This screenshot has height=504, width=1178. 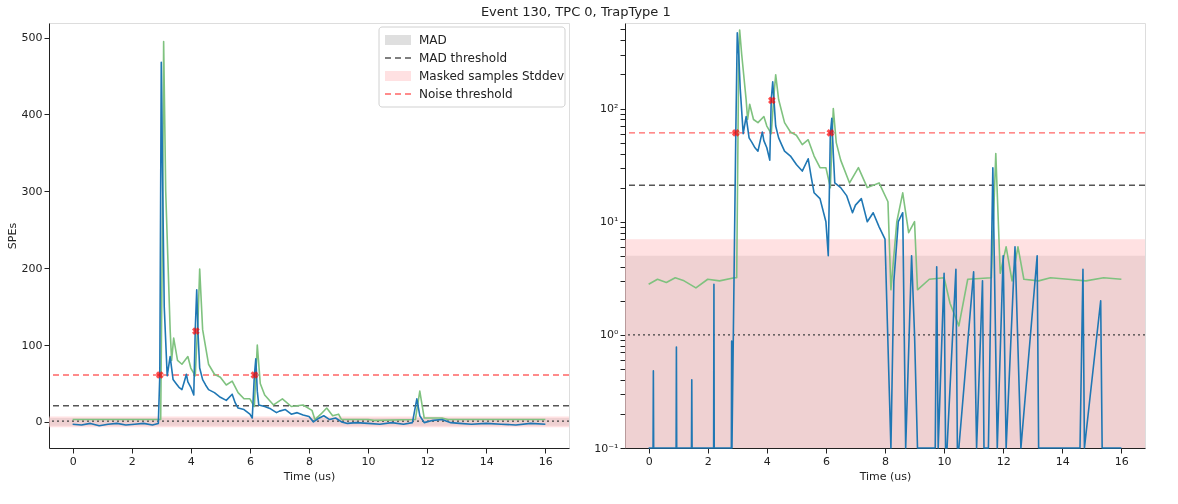 What do you see at coordinates (466, 94) in the screenshot?
I see `legend-label: Noise threshold` at bounding box center [466, 94].